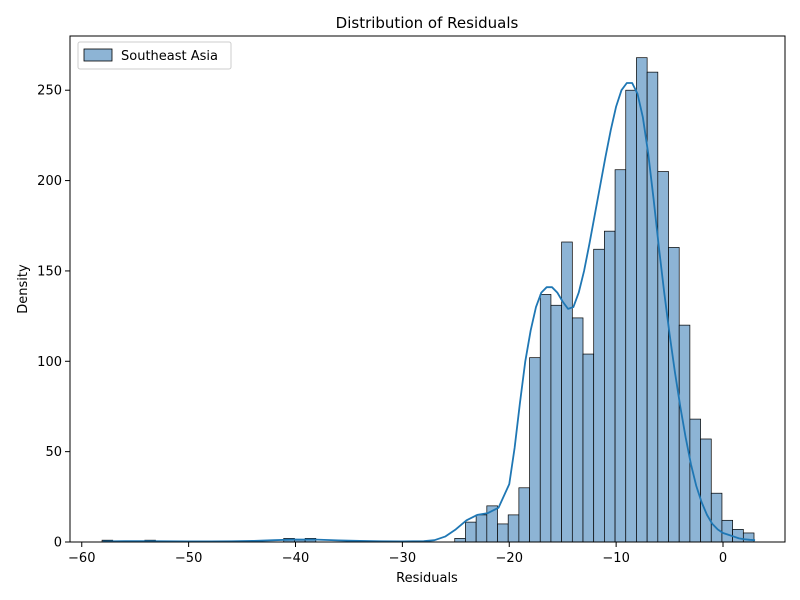 This screenshot has height=600, width=800. Describe the element at coordinates (509, 558) in the screenshot. I see `x-tick-label: −20` at that location.